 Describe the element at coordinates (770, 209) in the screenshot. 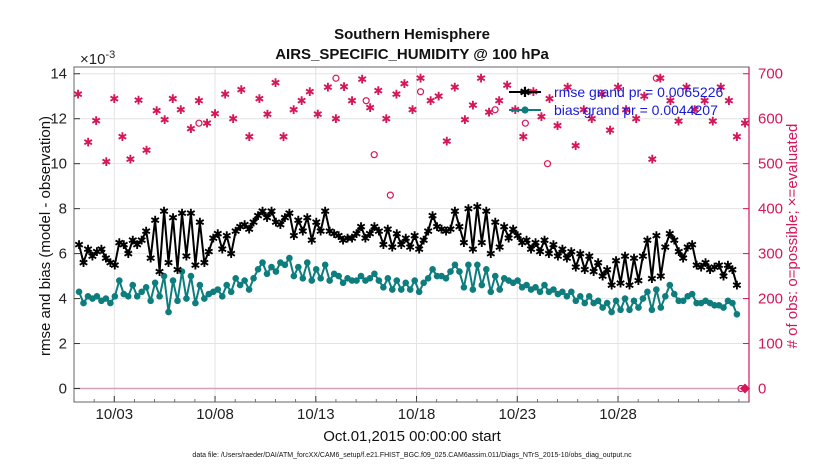

I see `y2-tick-label: 400` at that location.